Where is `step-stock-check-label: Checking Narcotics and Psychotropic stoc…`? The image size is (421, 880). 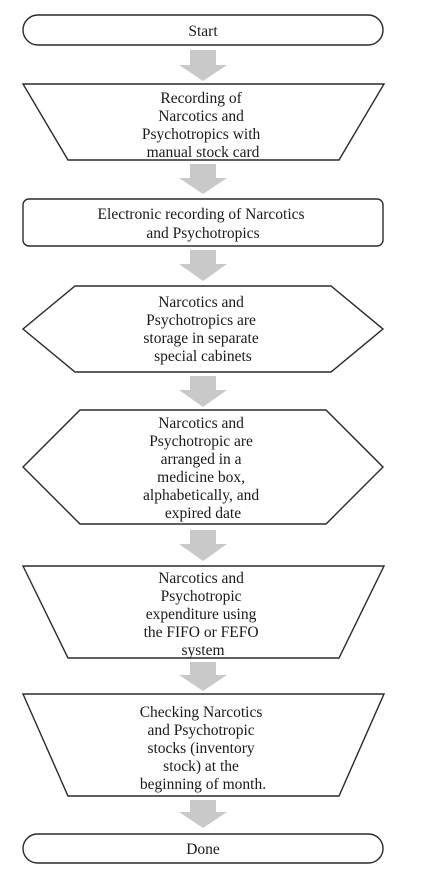 step-stock-check-label: Checking Narcotics and Psychotropic stoc… is located at coordinates (203, 748).